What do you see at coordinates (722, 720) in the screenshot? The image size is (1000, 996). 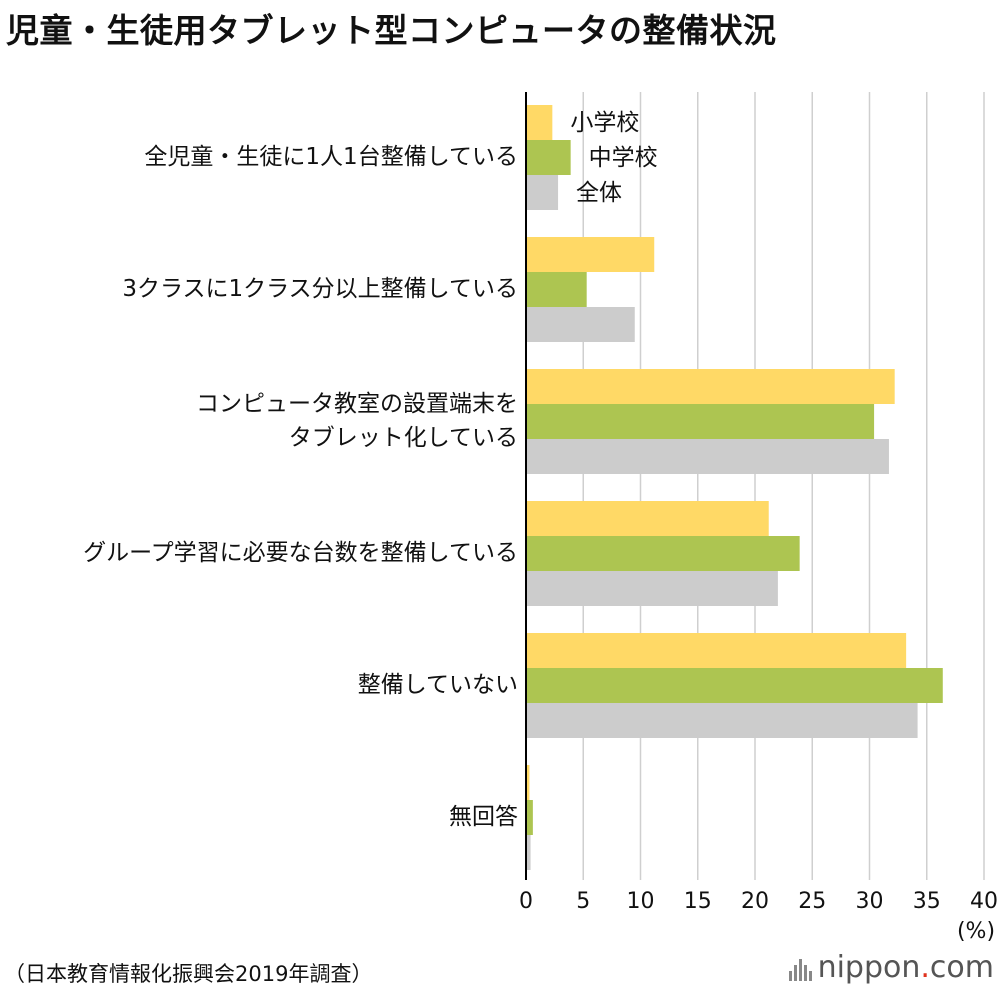 I see `bar-4-全体` at bounding box center [722, 720].